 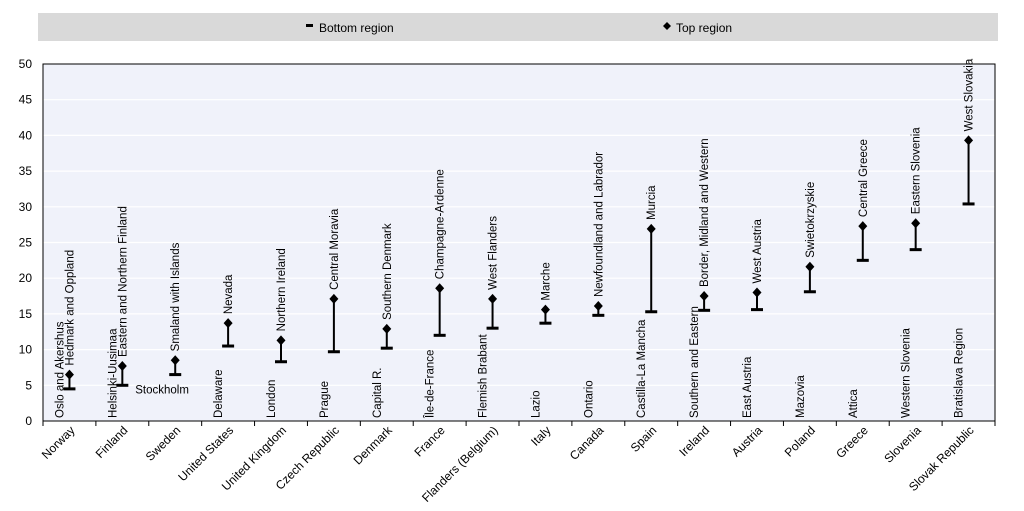 I want to click on bottom-region-label: Bratislava Region, so click(x=960, y=373).